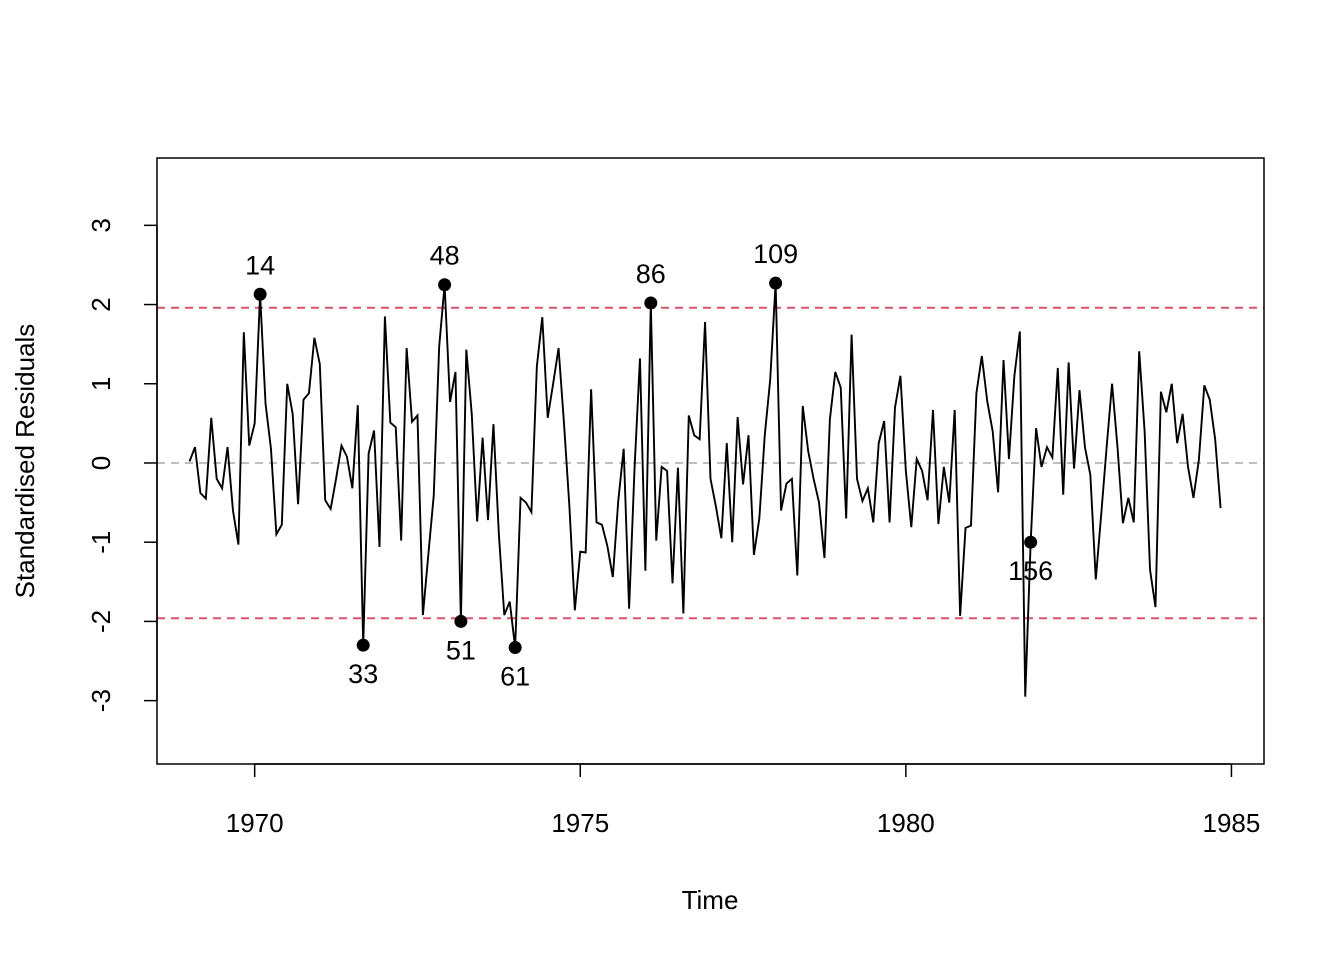 The width and height of the screenshot is (1344, 960). I want to click on x-tick-label-1980: 1980, so click(906, 823).